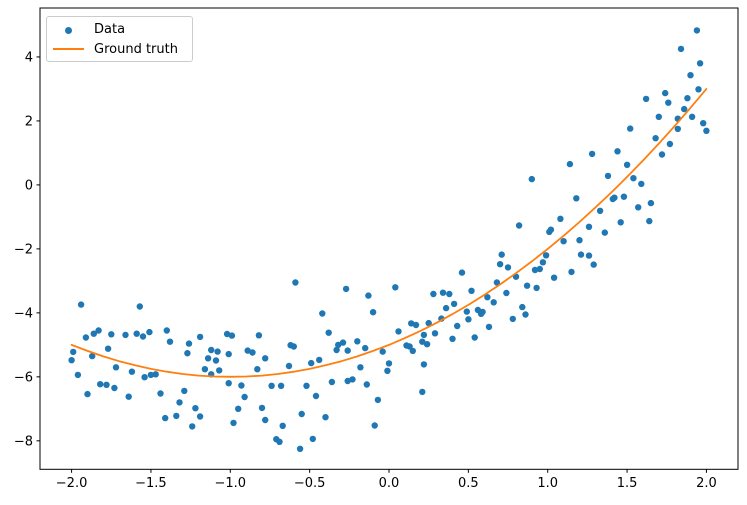 This screenshot has width=747, height=505. I want to click on x-tick-label: 1.0, so click(547, 483).